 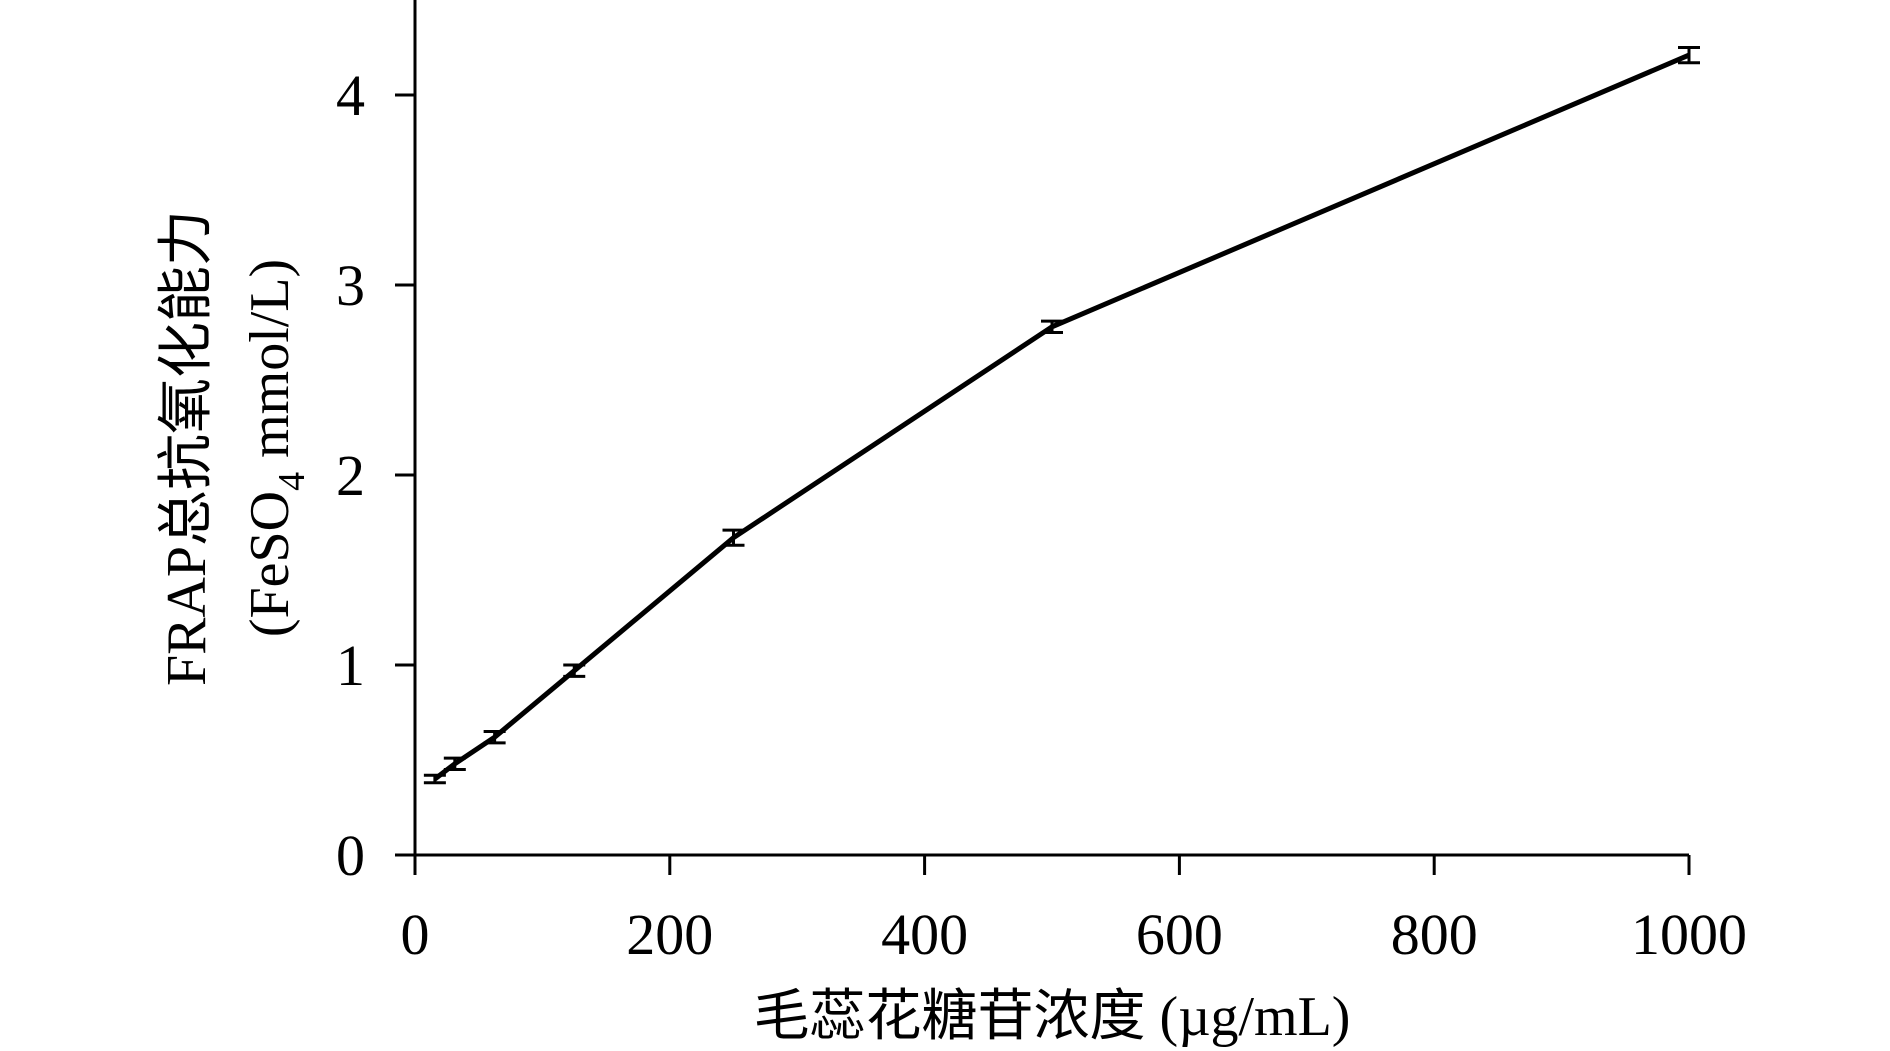 I want to click on y-axis-title-line2: (FeSO4 mmol/L), so click(x=276, y=448).